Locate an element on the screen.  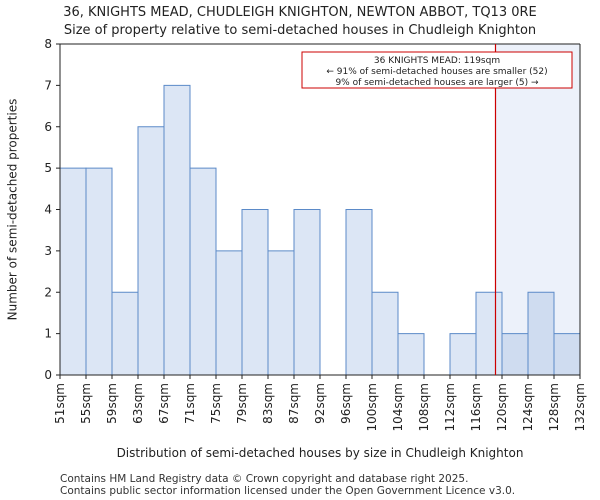
x-tick-label: 104sqm is located at coordinates (398, 407).